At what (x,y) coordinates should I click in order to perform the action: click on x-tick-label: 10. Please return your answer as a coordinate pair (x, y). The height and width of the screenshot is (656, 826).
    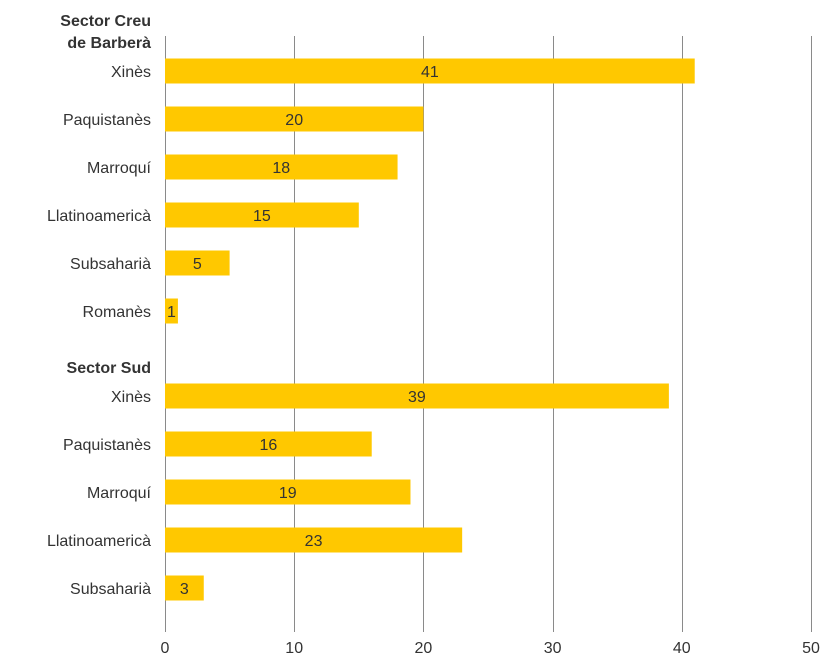
    Looking at the image, I should click on (294, 648).